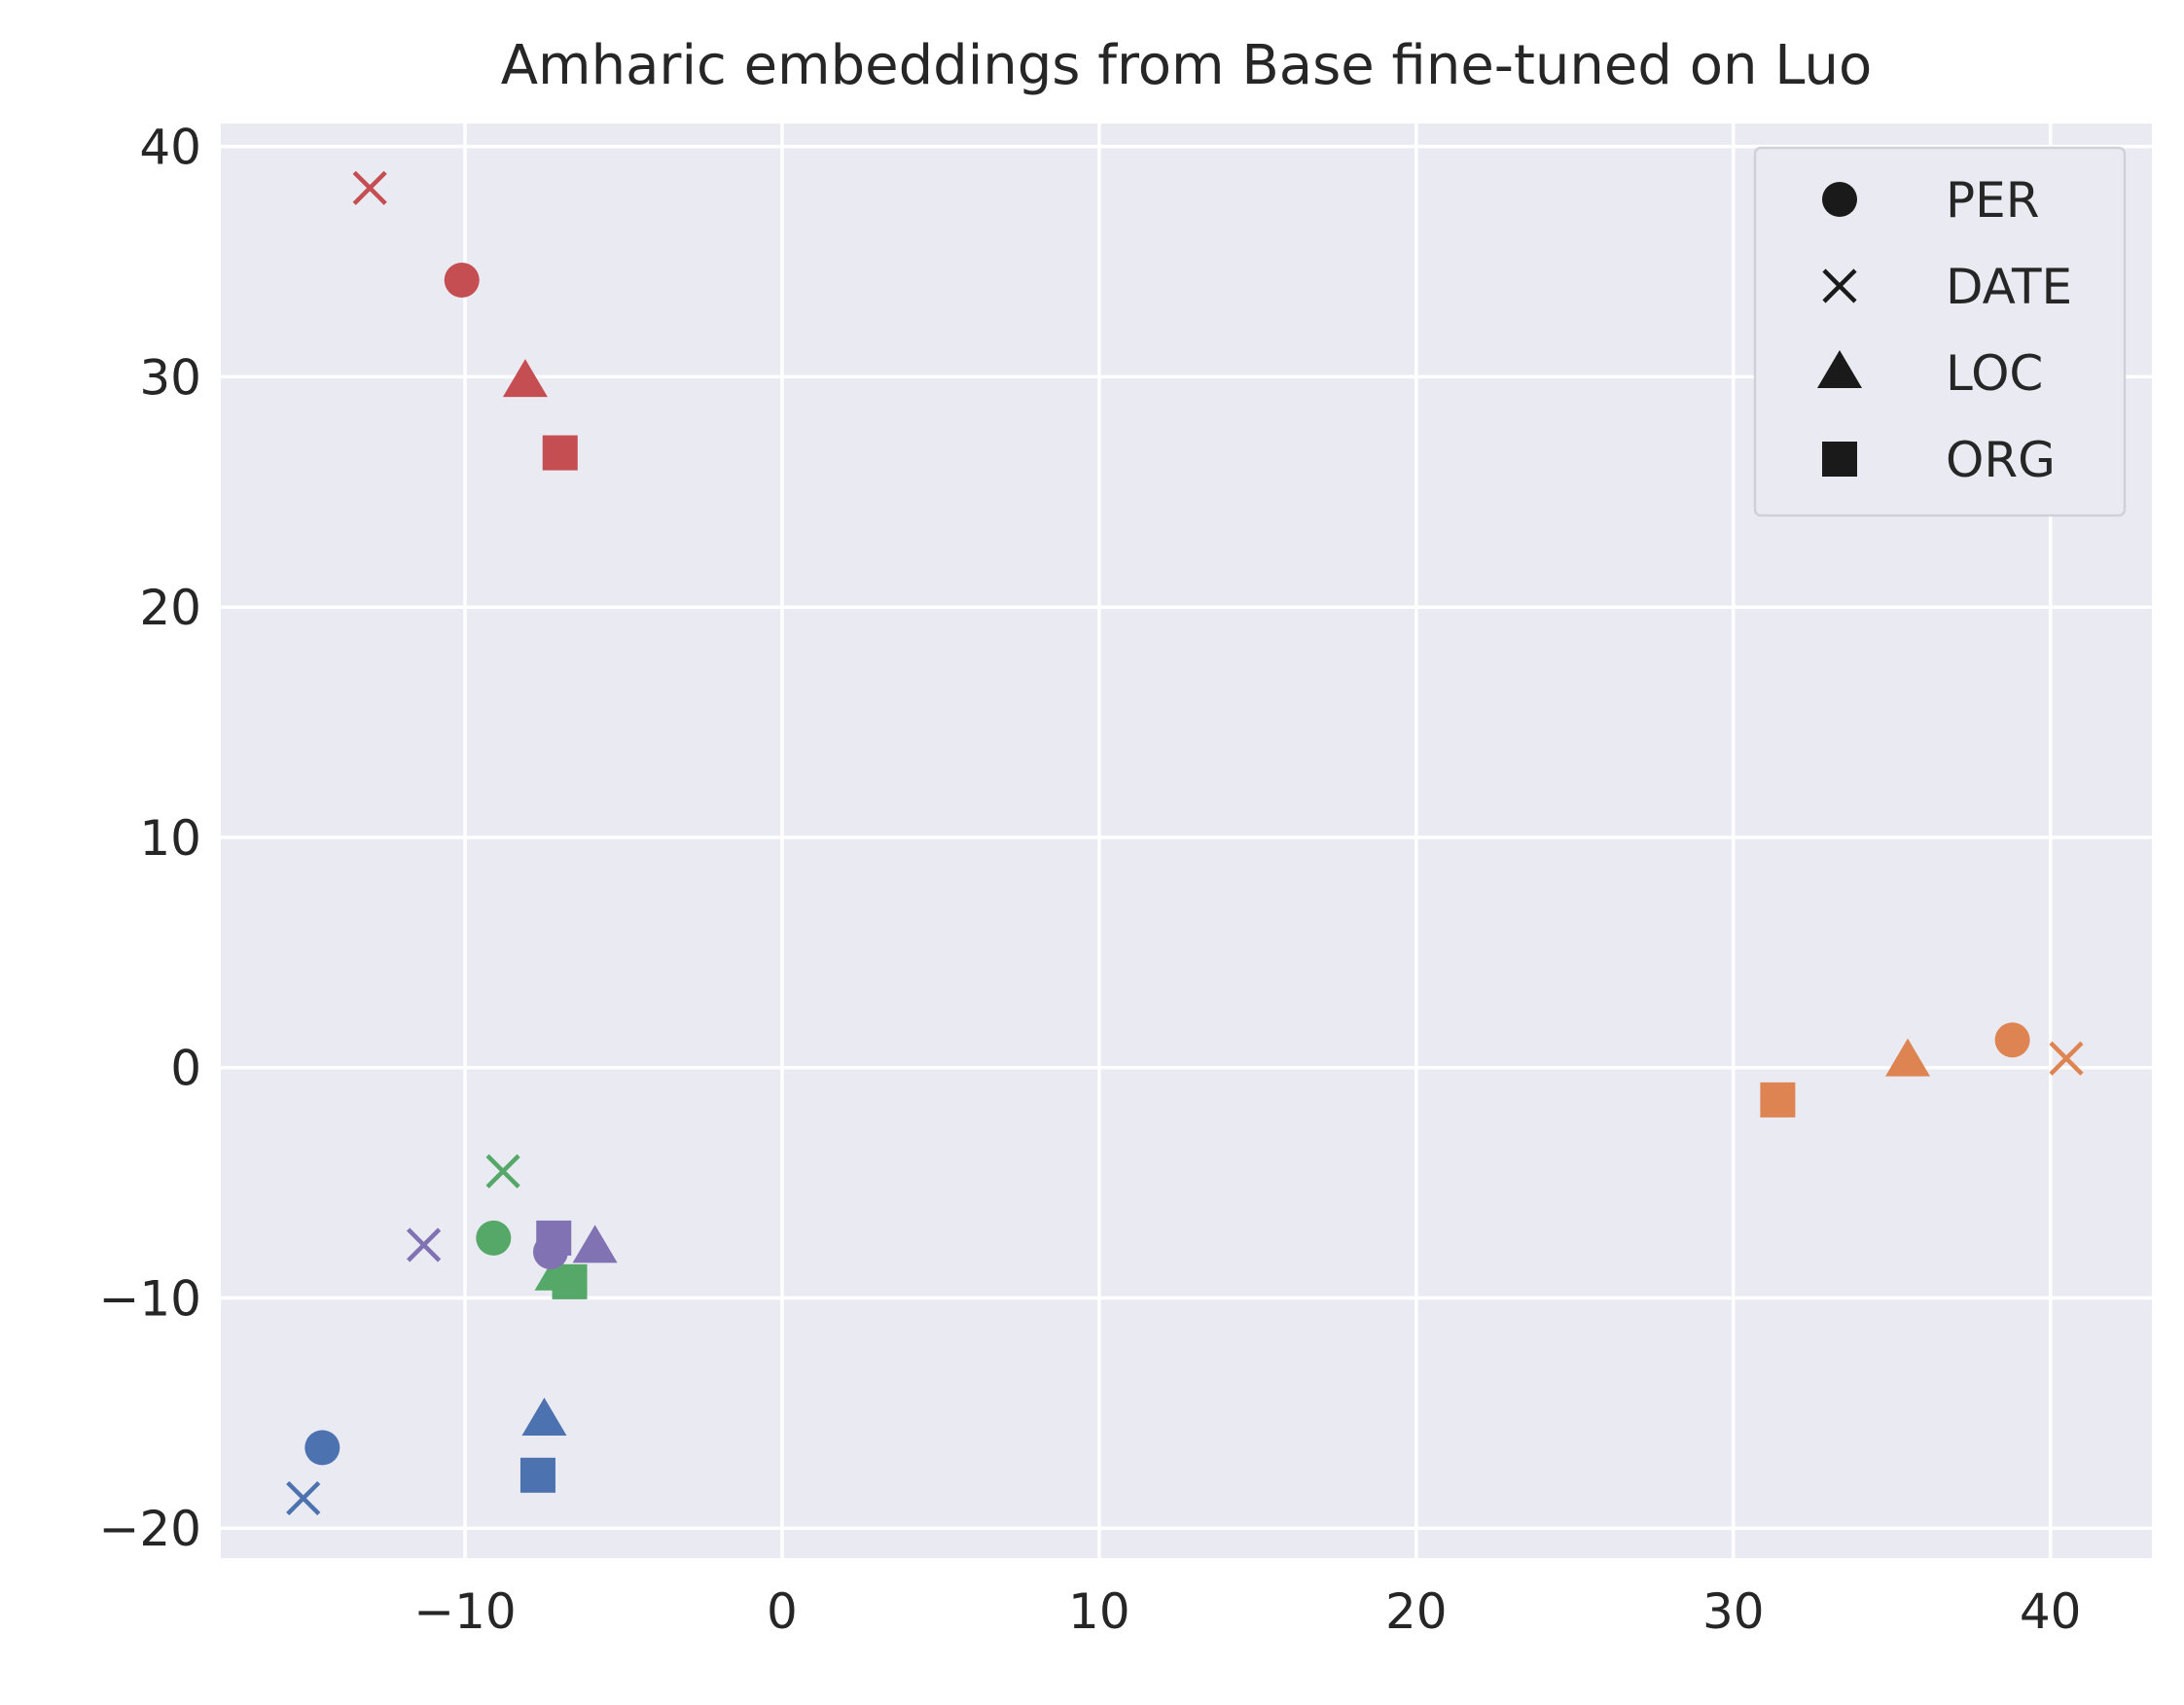 The width and height of the screenshot is (2184, 1705). What do you see at coordinates (1992, 200) in the screenshot?
I see `legend-label: PER` at bounding box center [1992, 200].